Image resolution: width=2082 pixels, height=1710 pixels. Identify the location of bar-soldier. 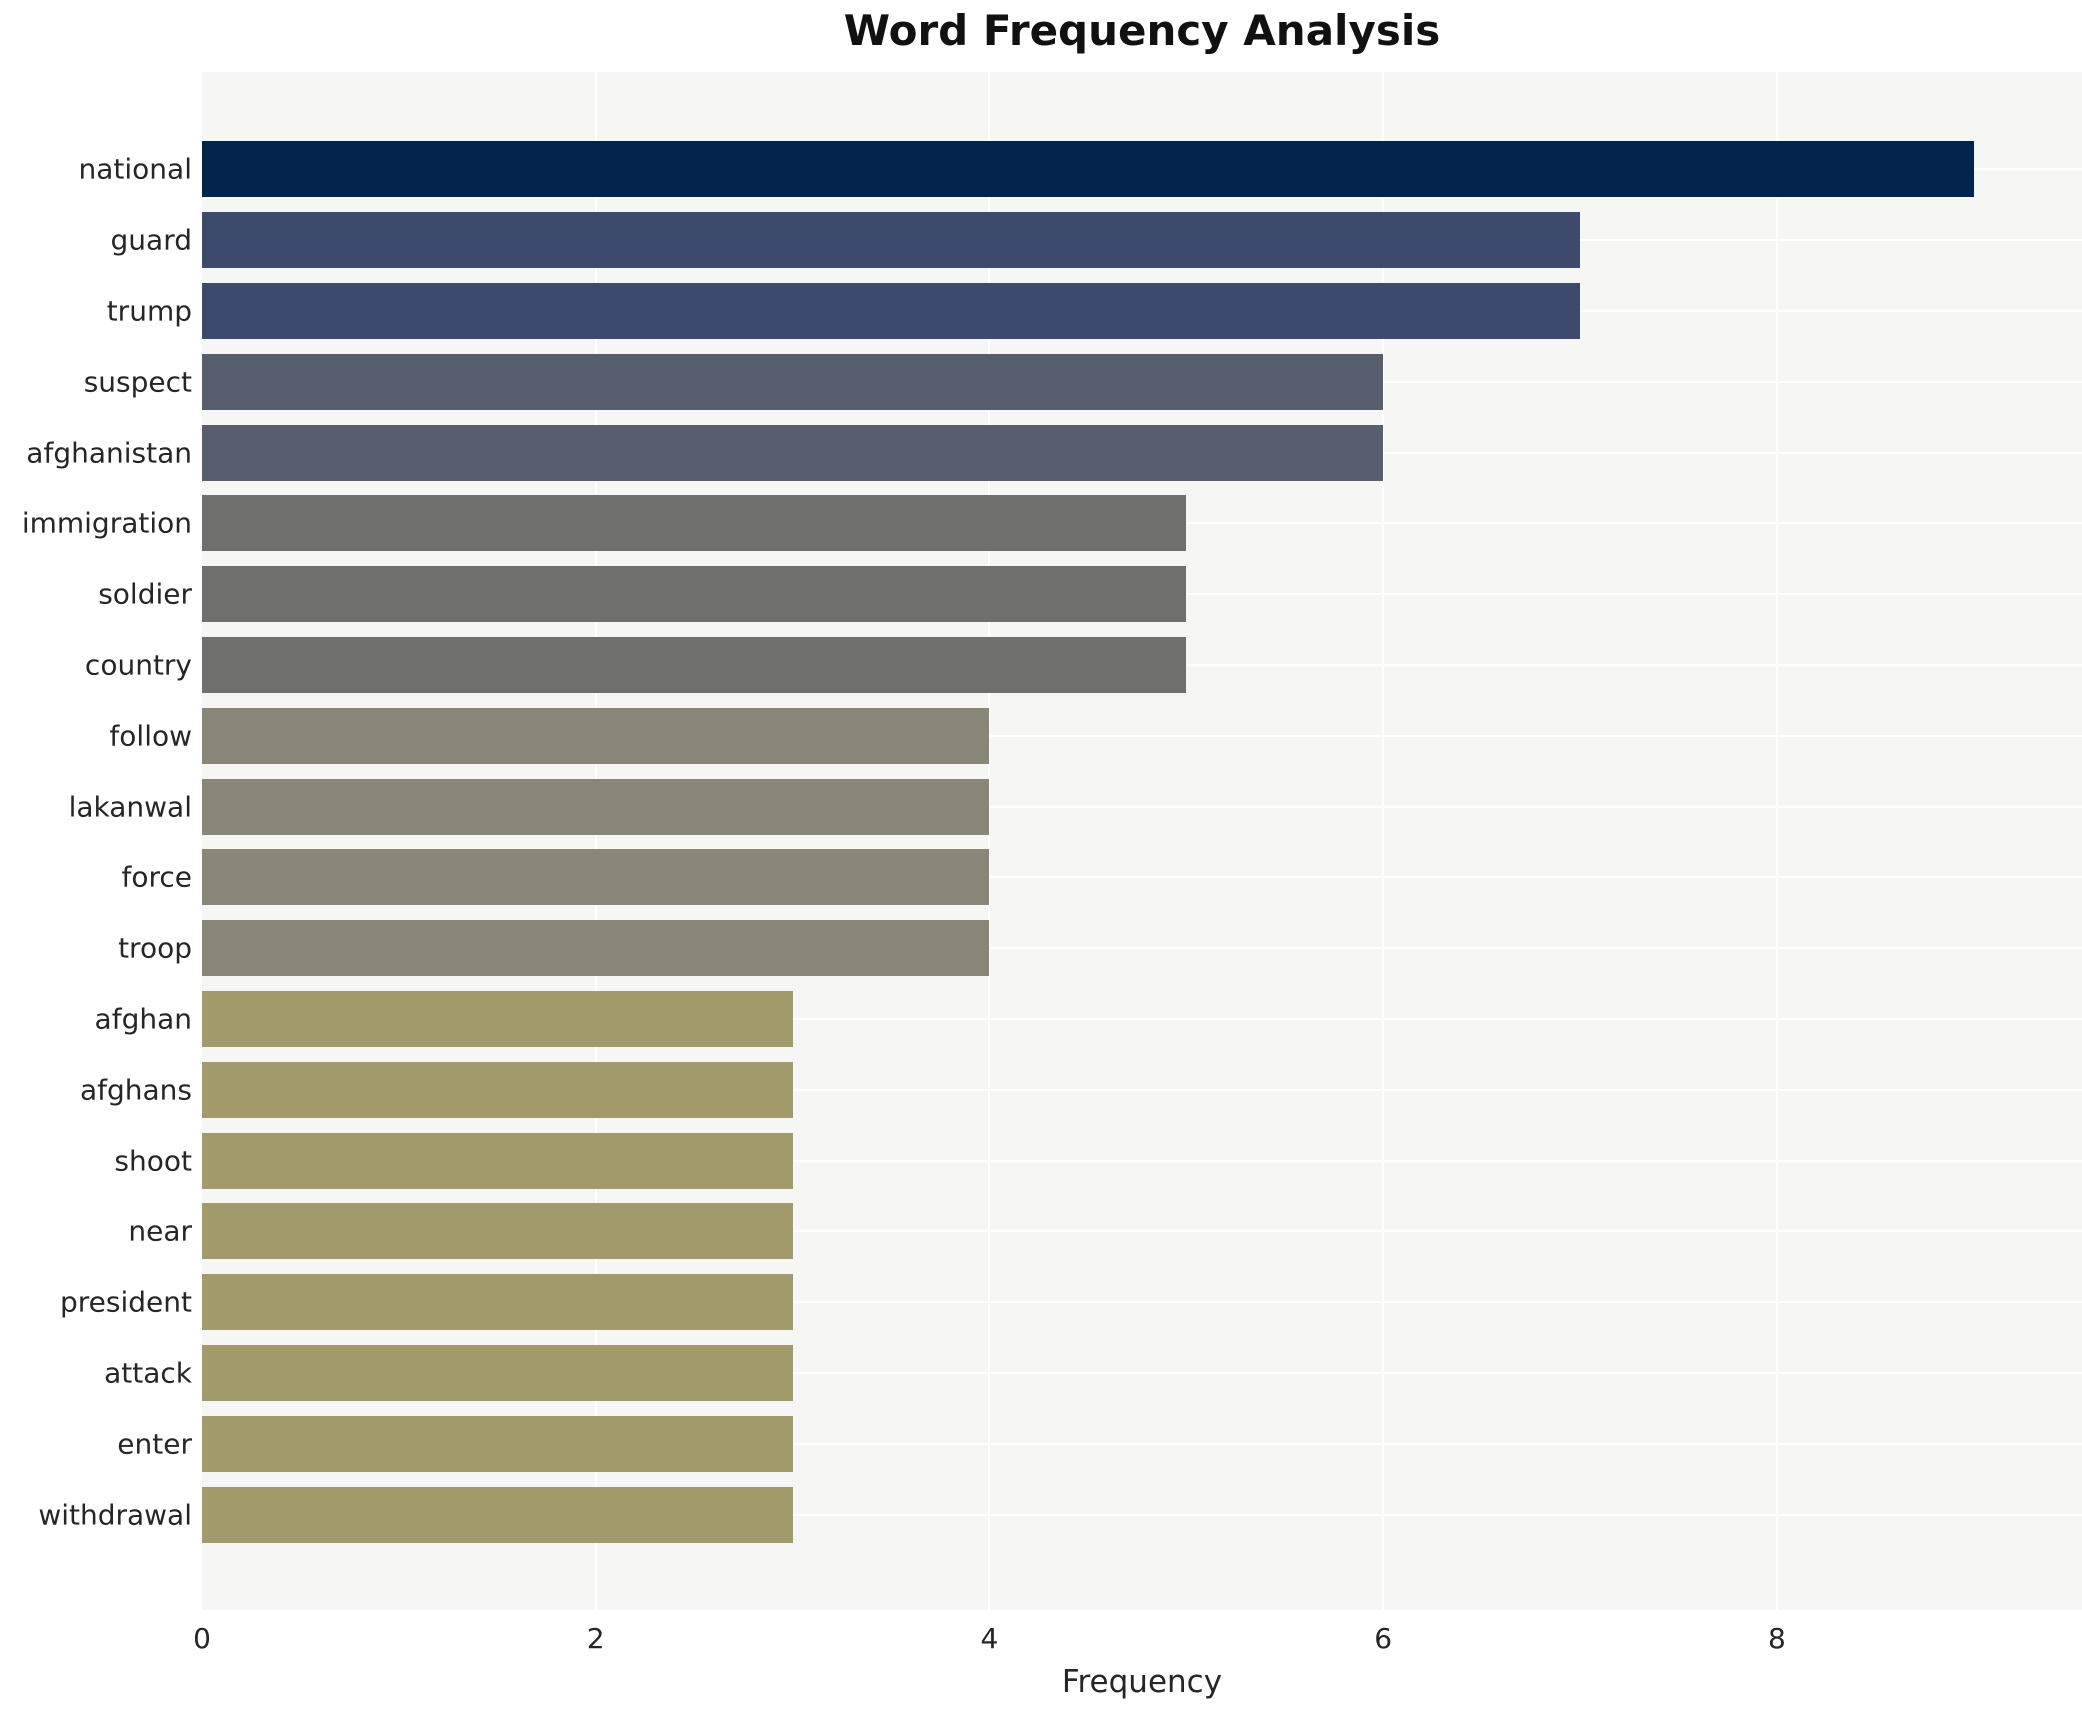
(694, 594).